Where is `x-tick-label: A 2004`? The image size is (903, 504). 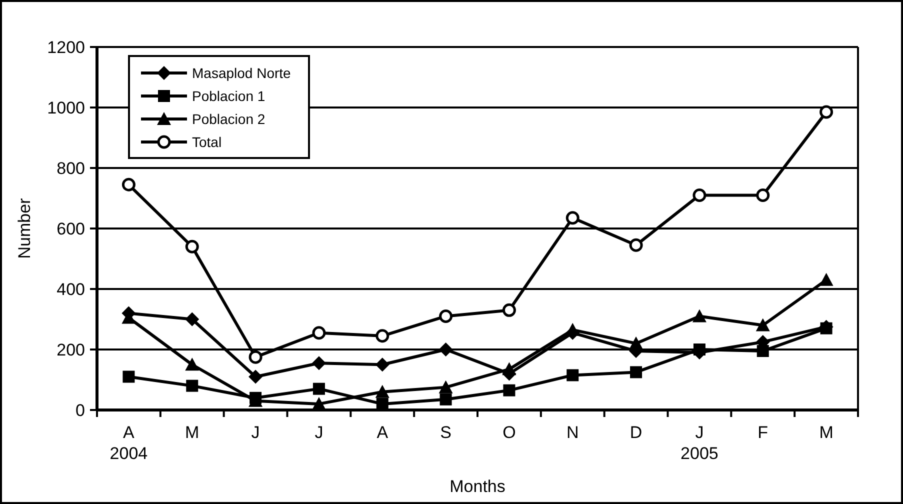 x-tick-label: A 2004 is located at coordinates (129, 443).